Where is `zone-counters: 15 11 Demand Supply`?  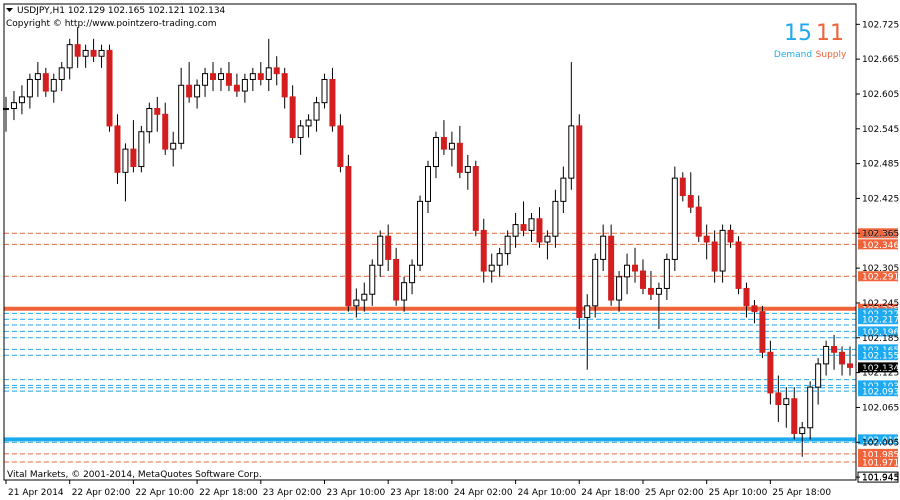
zone-counters: 15 11 Demand Supply is located at coordinates (810, 40).